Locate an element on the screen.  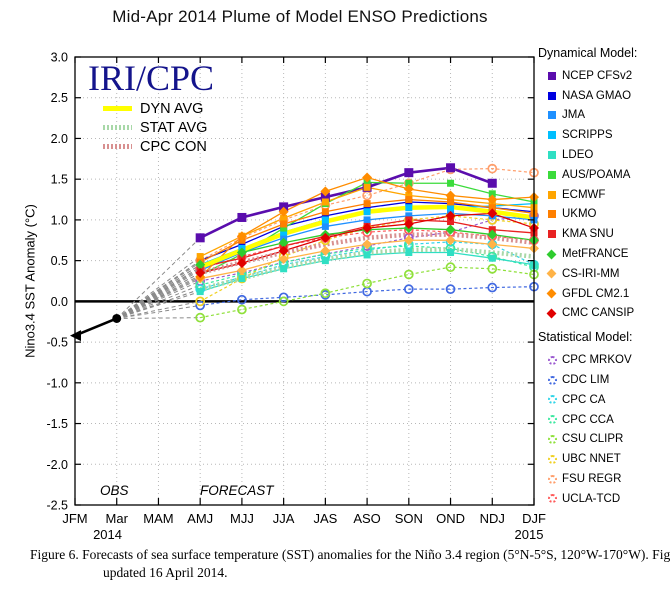
y-tick-label: -2.5 is located at coordinates (57, 506).